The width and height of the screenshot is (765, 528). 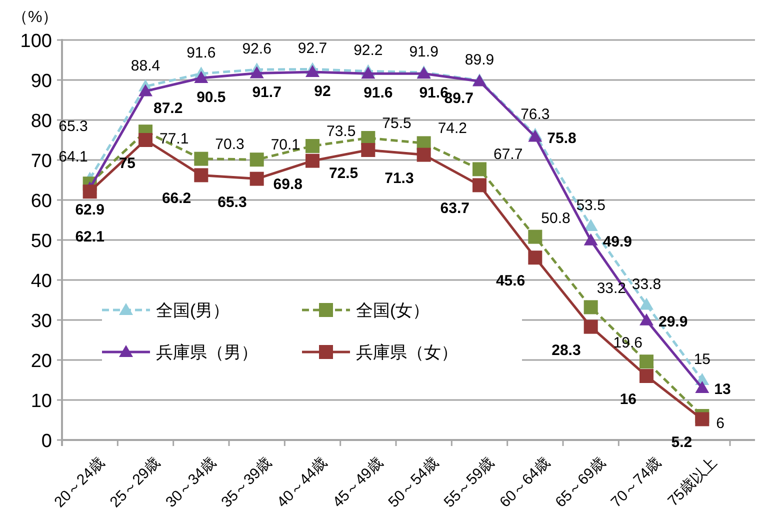 I want to click on legend-label: 全国(女）, so click(x=393, y=310).